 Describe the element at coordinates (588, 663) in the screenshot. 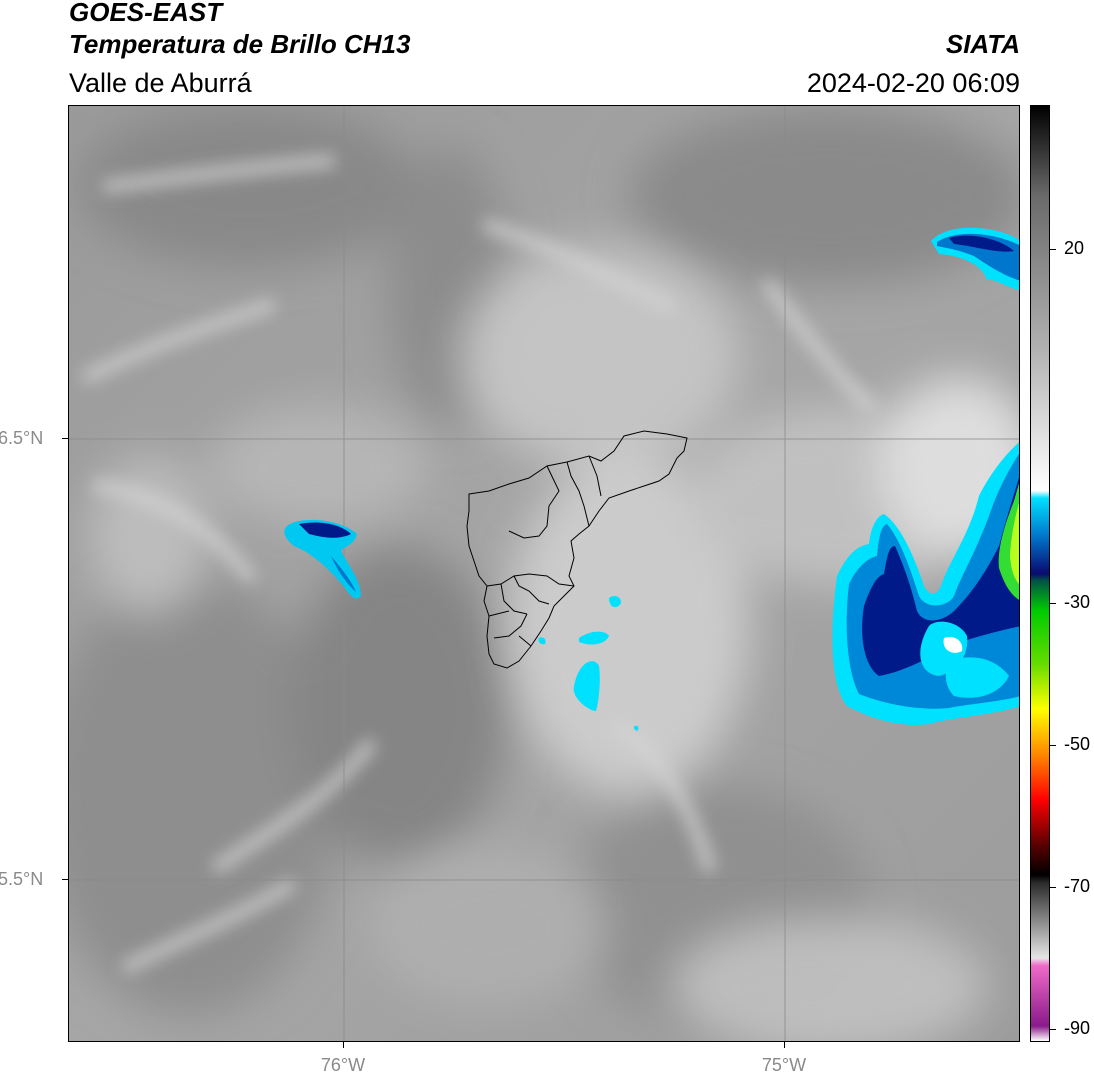

I see `cold-cloud-patches` at that location.